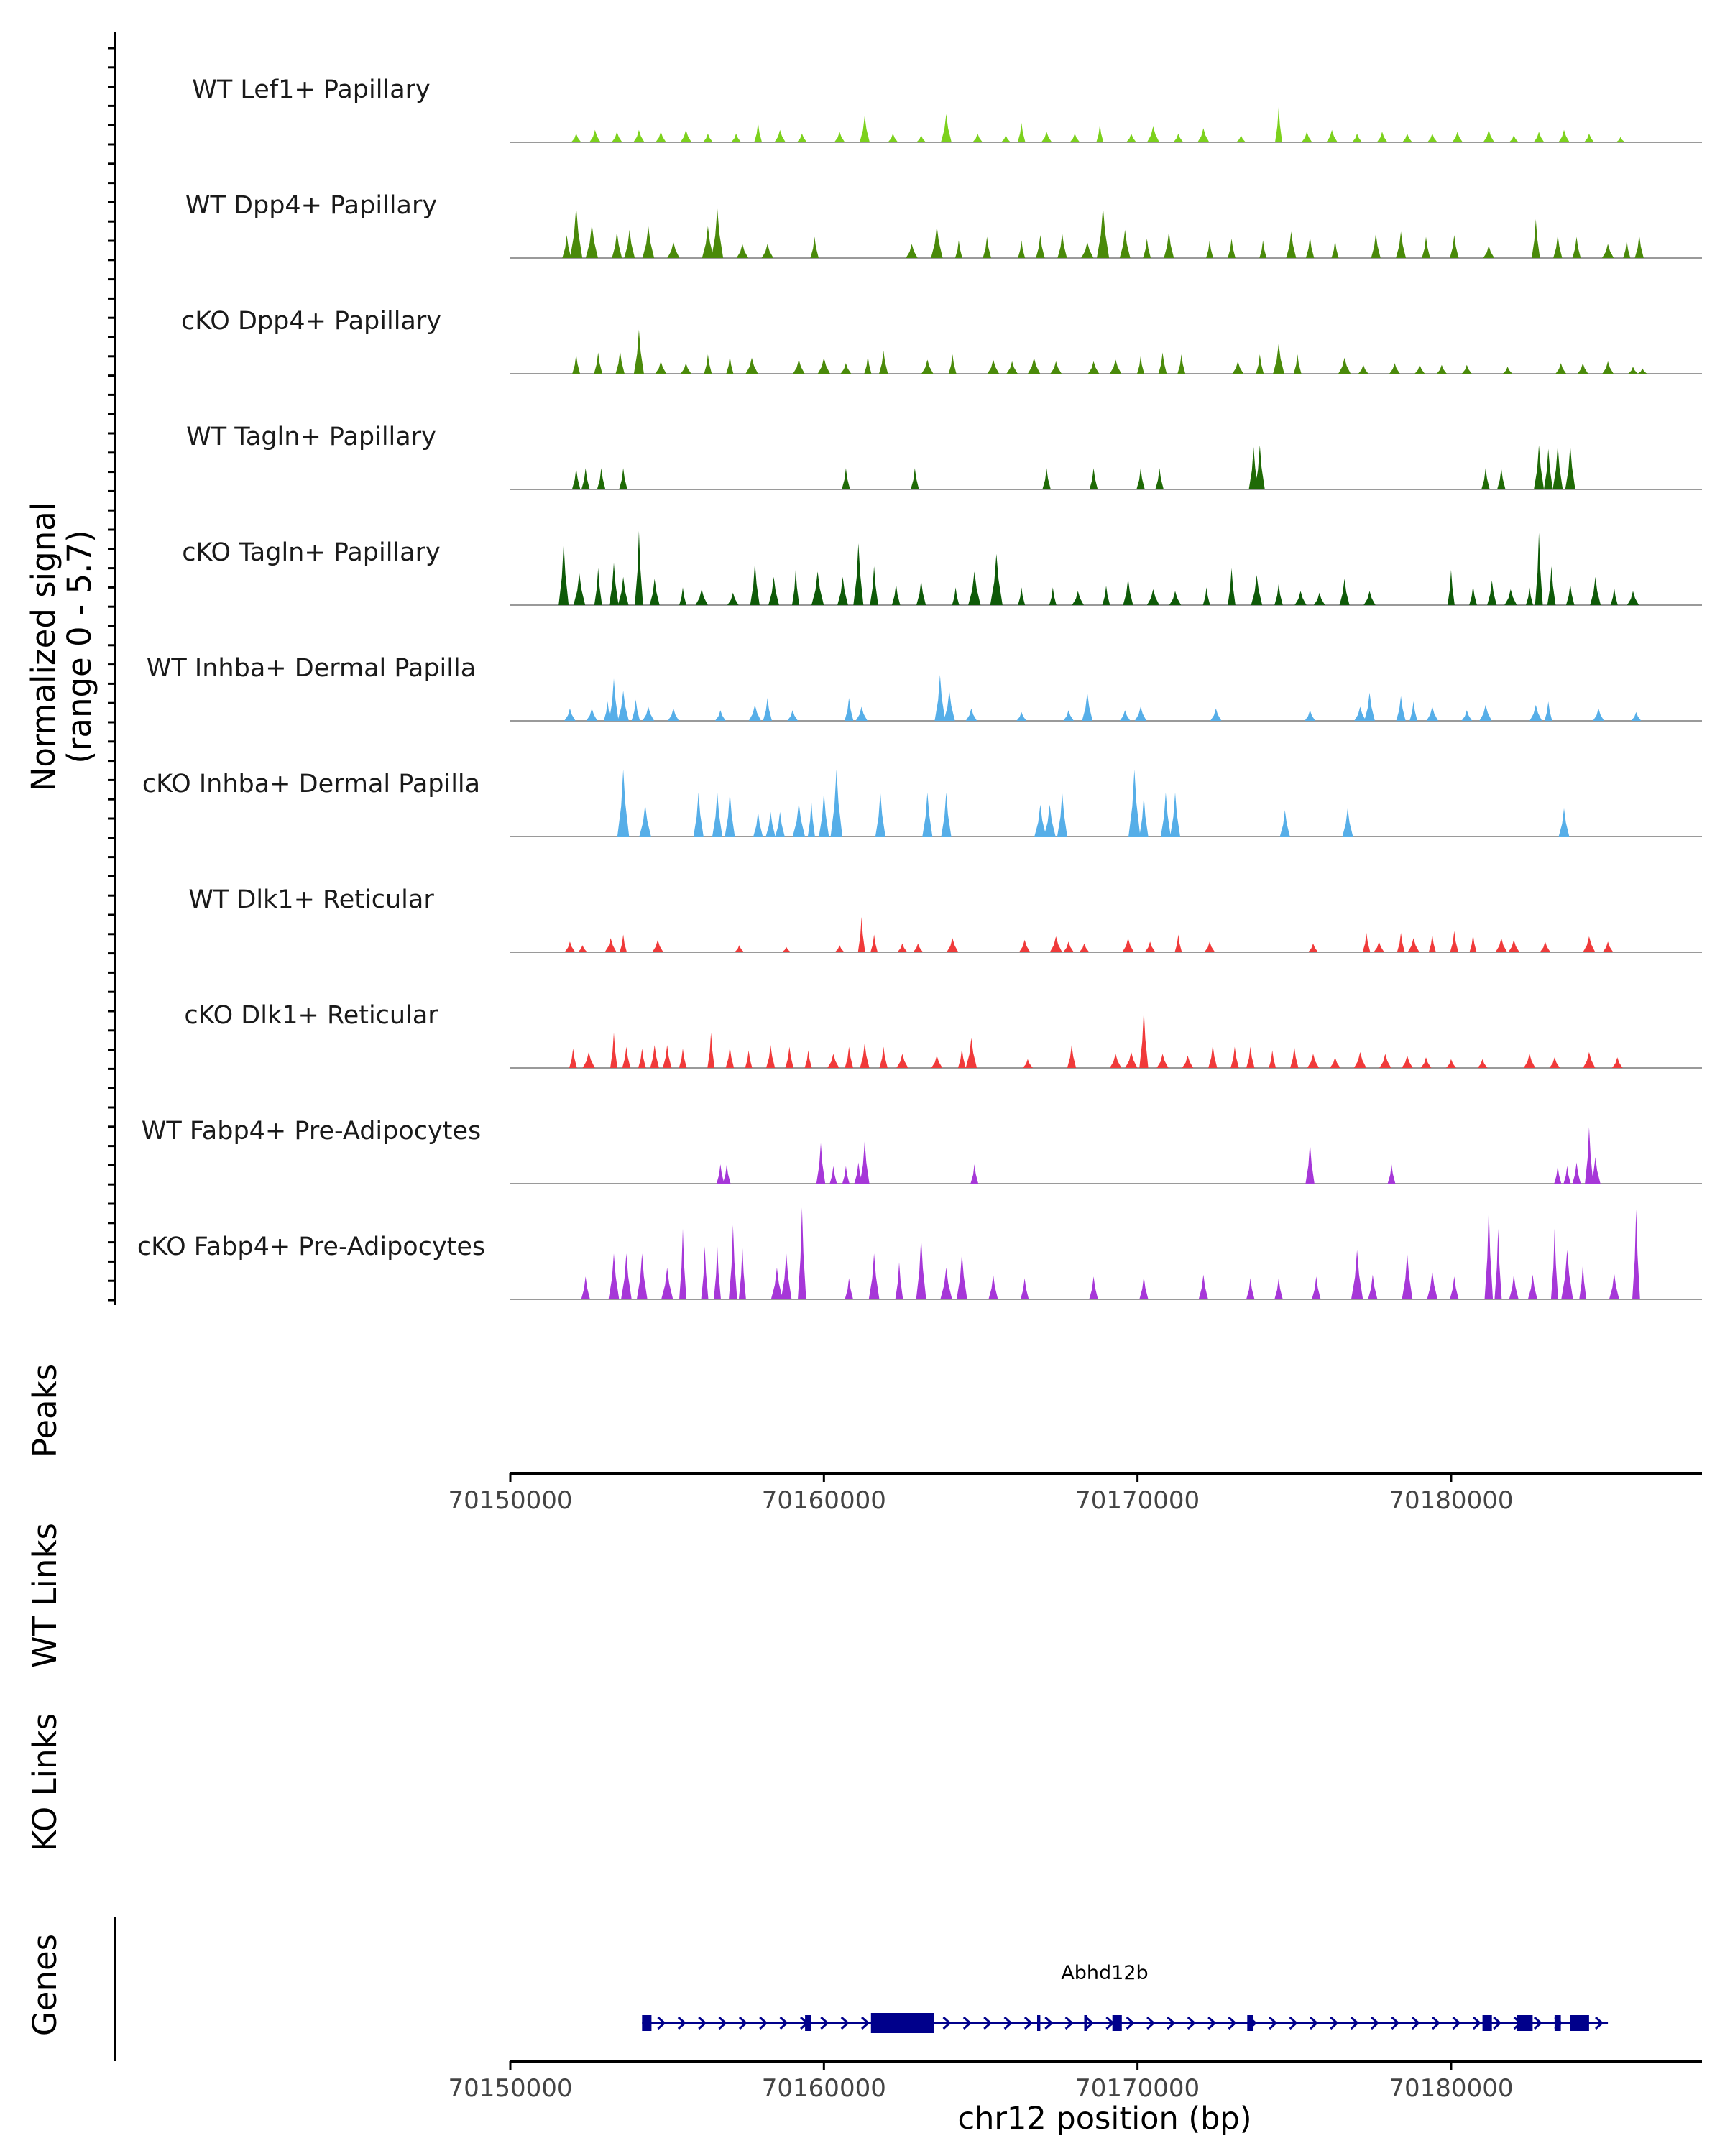 This screenshot has height=2156, width=1725. Describe the element at coordinates (919, 1253) in the screenshot. I see `track-cko-fabp4-pre-adipocytes: cKO Fabp4+ Pre-Adipocytes` at that location.